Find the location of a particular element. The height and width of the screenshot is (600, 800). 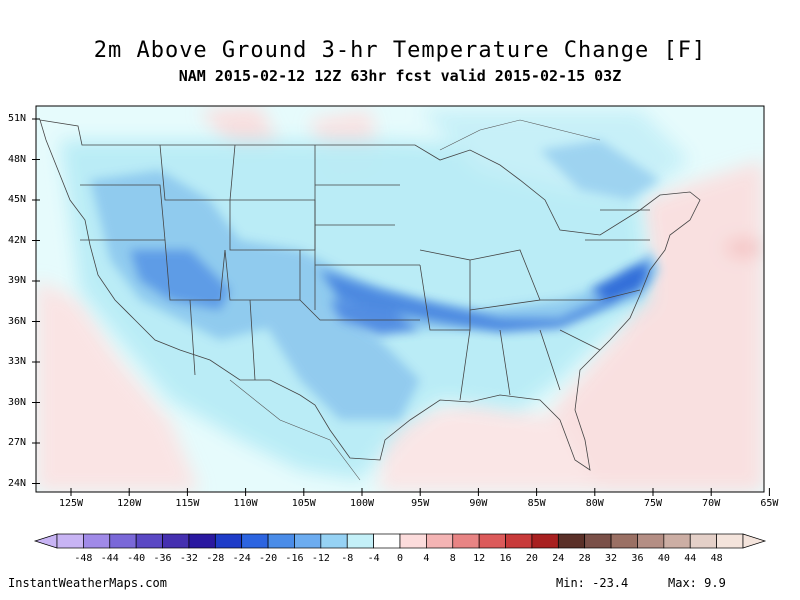

colorbar-label: 32 is located at coordinates (611, 558).